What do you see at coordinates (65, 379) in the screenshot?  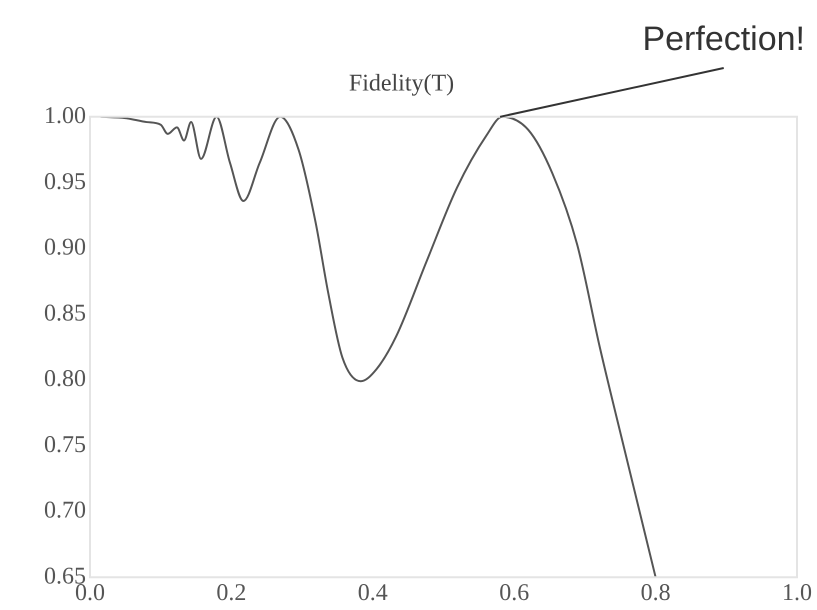 I see `y-tick-label: 0.80` at bounding box center [65, 379].